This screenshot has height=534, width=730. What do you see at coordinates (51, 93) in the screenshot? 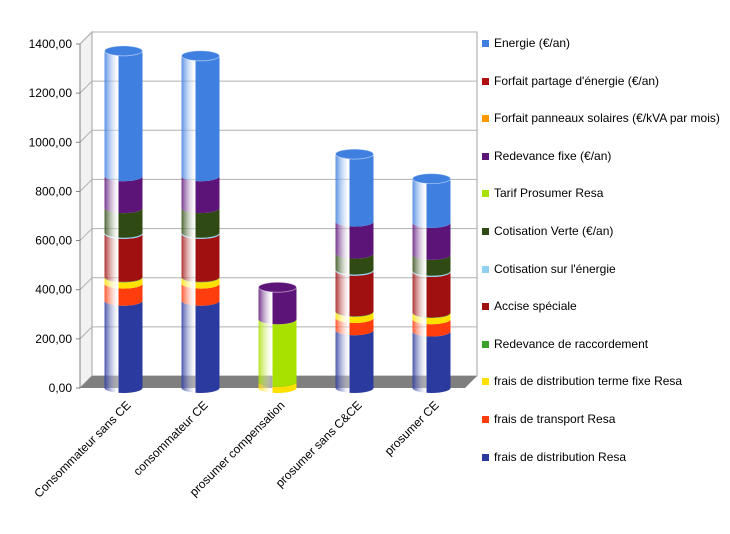
I see `y-tick-label: 1200,00` at bounding box center [51, 93].